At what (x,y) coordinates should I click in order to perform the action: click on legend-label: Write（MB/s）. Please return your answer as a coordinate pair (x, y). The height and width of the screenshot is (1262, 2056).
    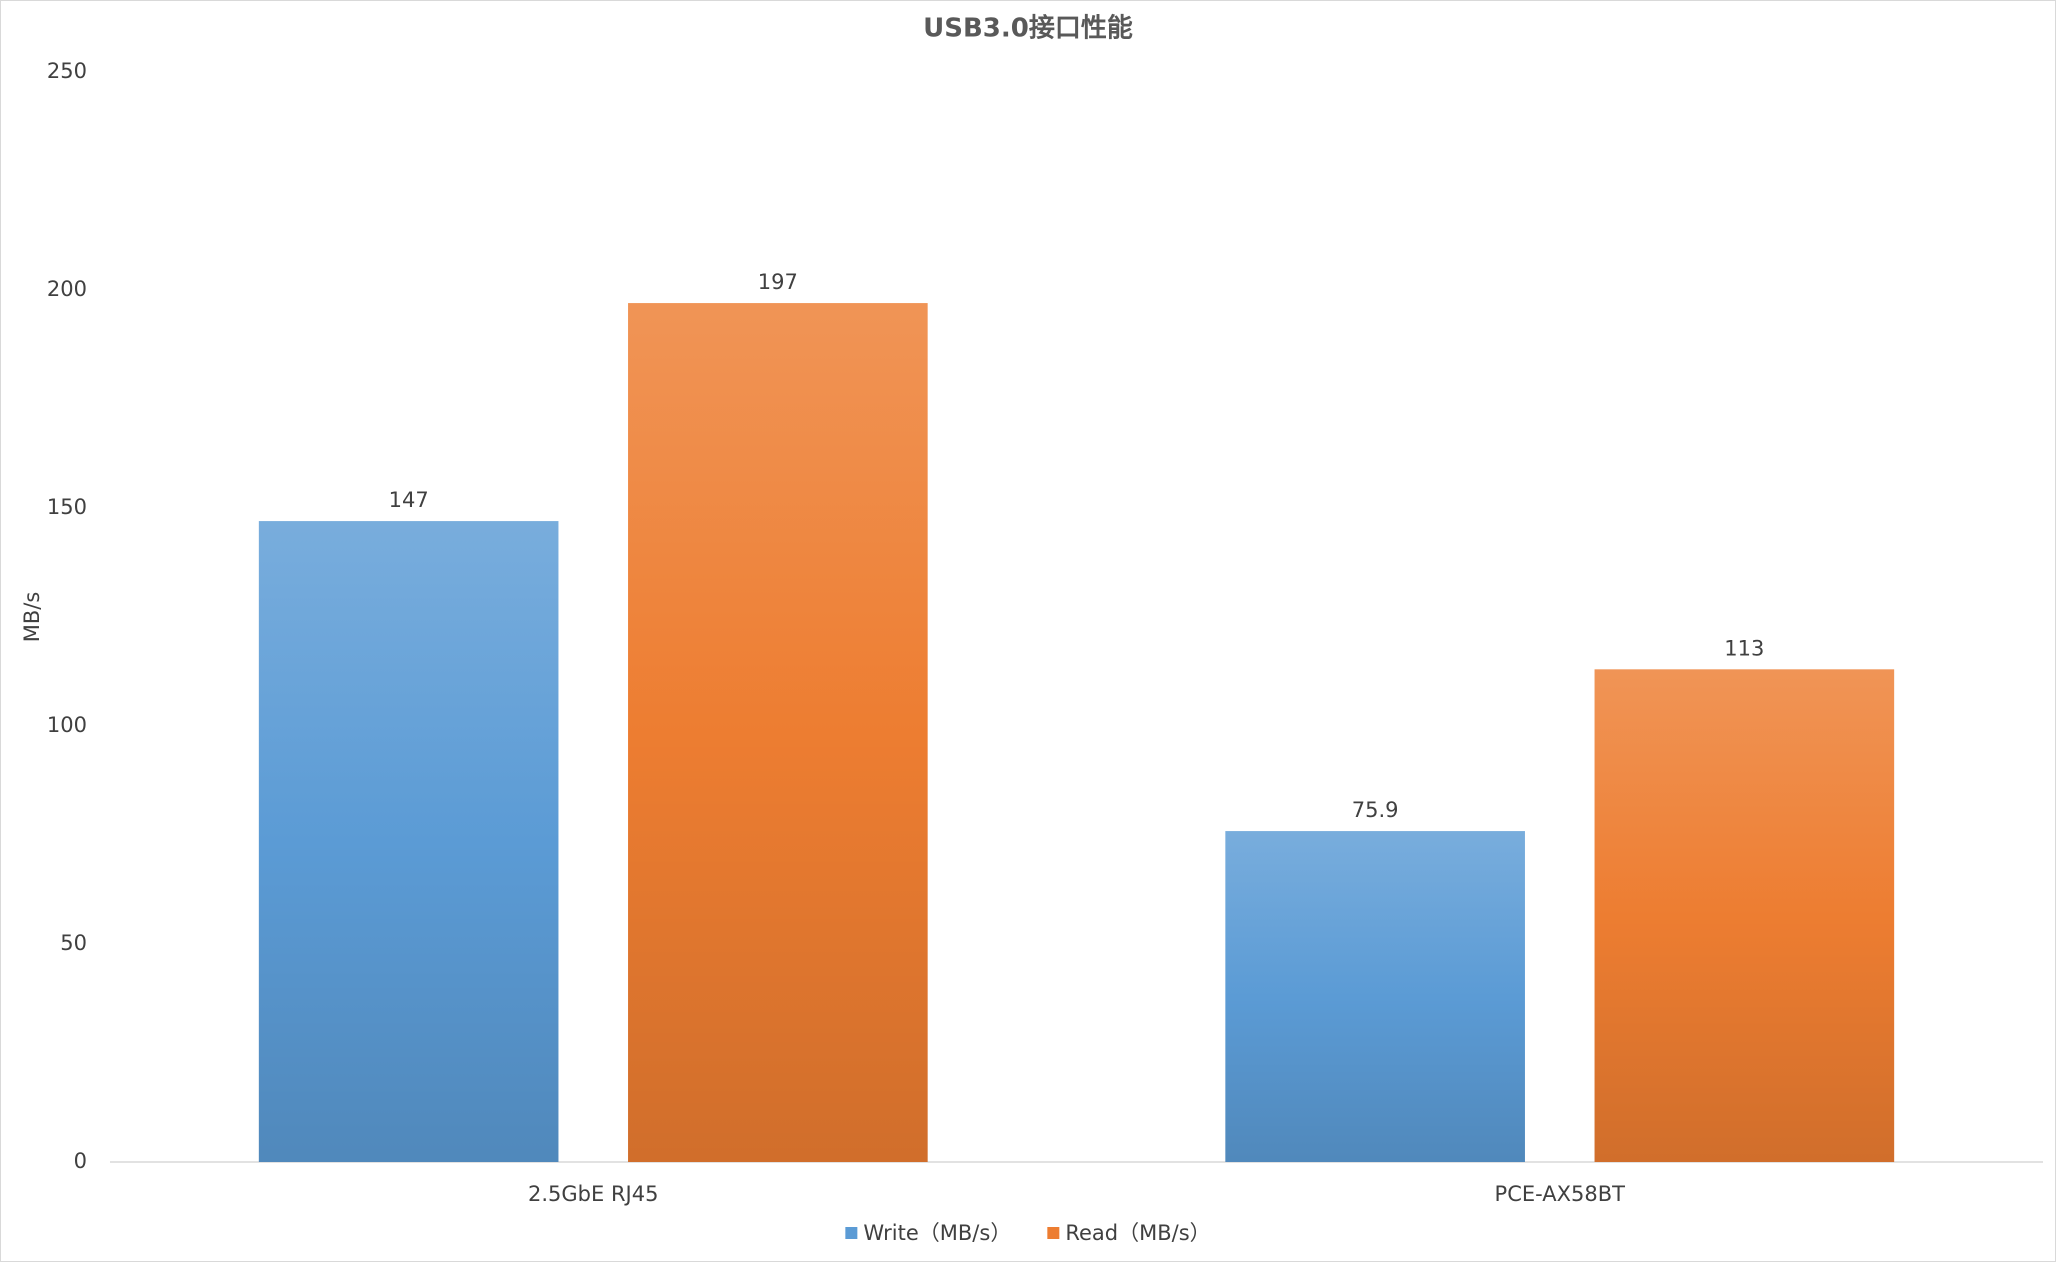
    Looking at the image, I should click on (937, 1233).